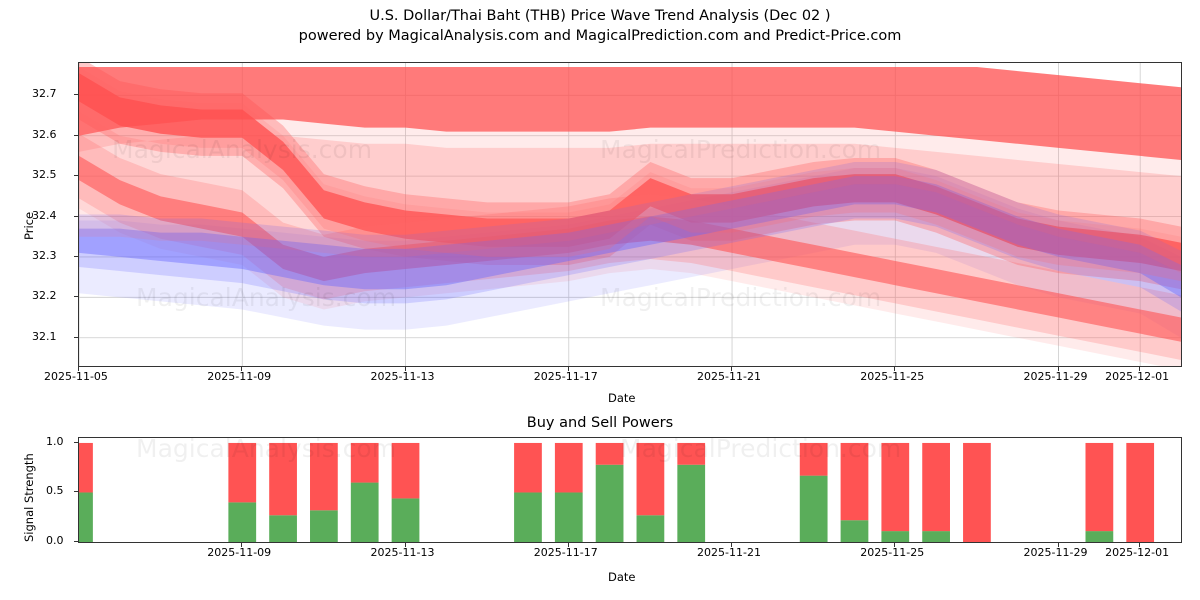 The image size is (1200, 600). Describe the element at coordinates (239, 376) in the screenshot. I see `price-x-tick: 2025-11-09` at that location.